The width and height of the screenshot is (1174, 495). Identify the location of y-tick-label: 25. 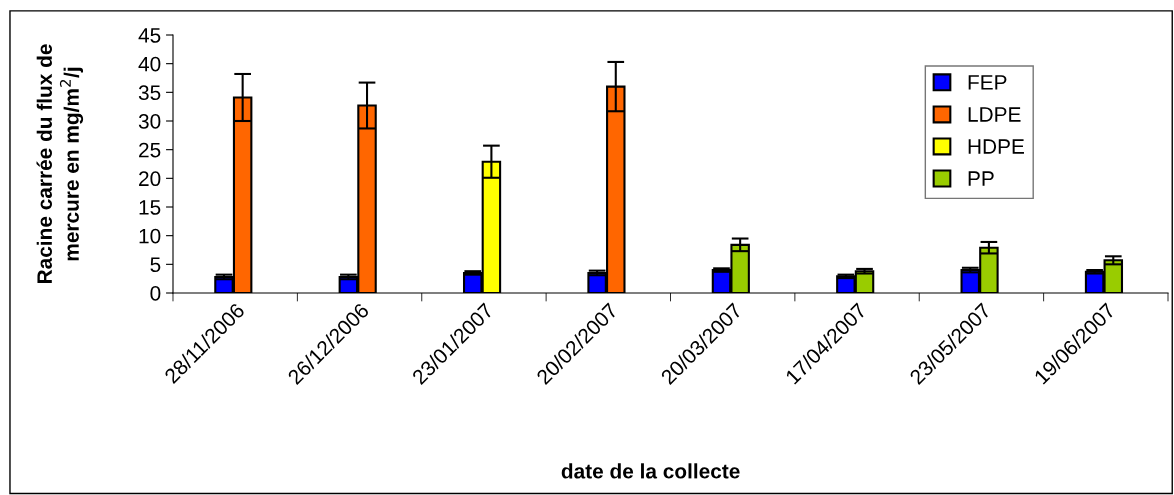
(150, 150).